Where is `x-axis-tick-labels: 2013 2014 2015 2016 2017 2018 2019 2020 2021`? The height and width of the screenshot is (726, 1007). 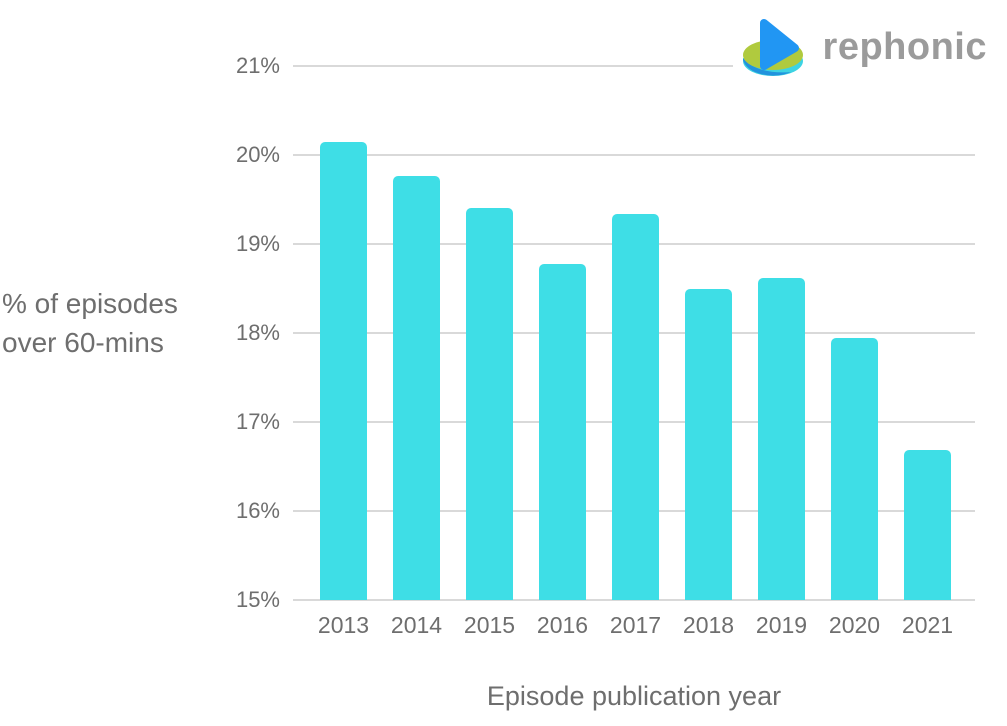 x-axis-tick-labels: 2013 2014 2015 2016 2017 2018 2019 2020 2021 is located at coordinates (634, 625).